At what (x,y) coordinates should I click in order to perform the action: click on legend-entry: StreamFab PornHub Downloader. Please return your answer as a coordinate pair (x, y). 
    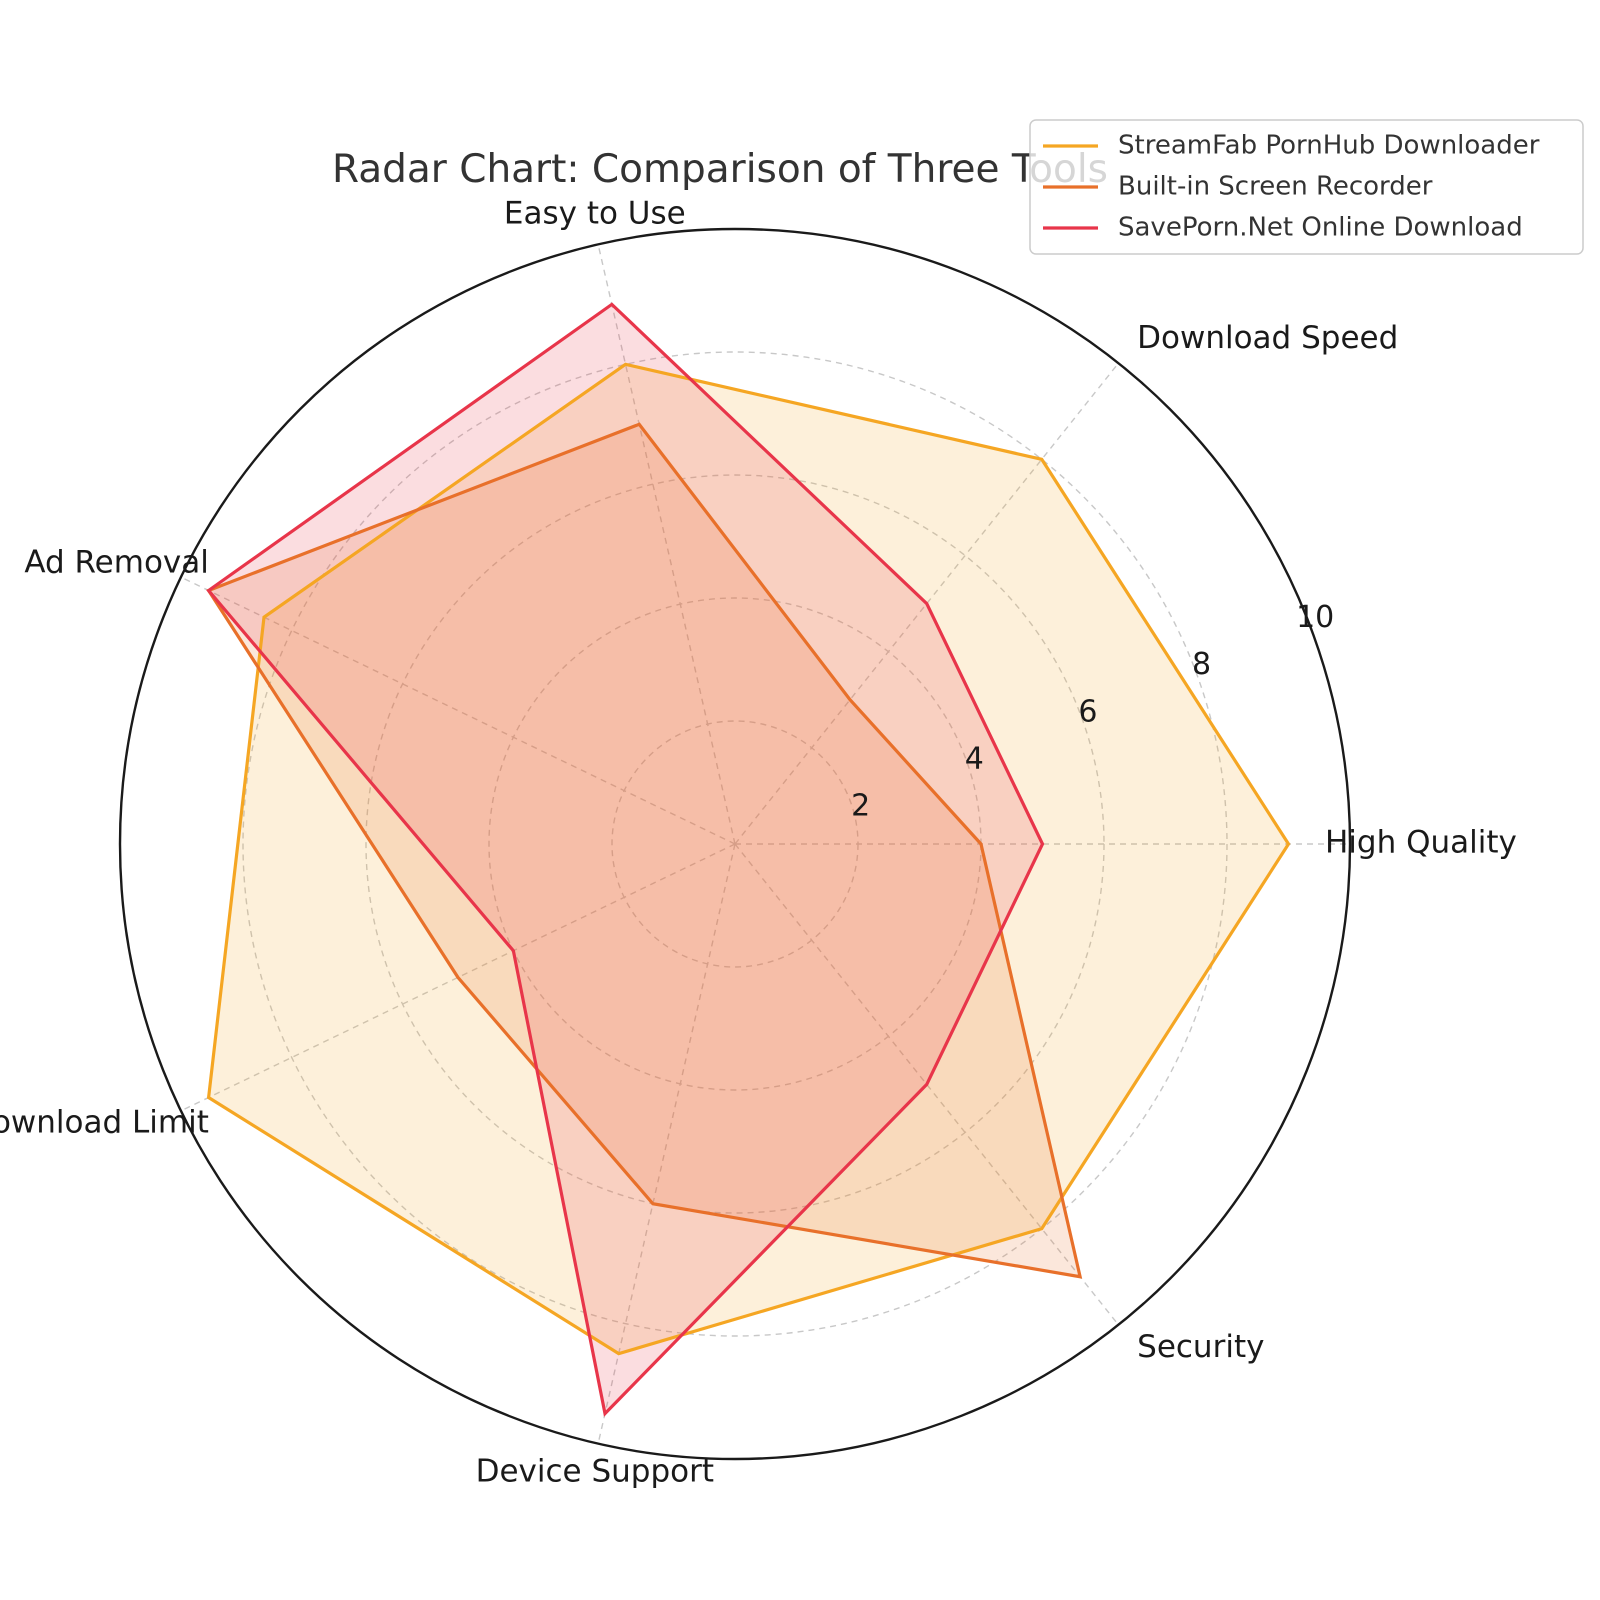
    Looking at the image, I should click on (1329, 146).